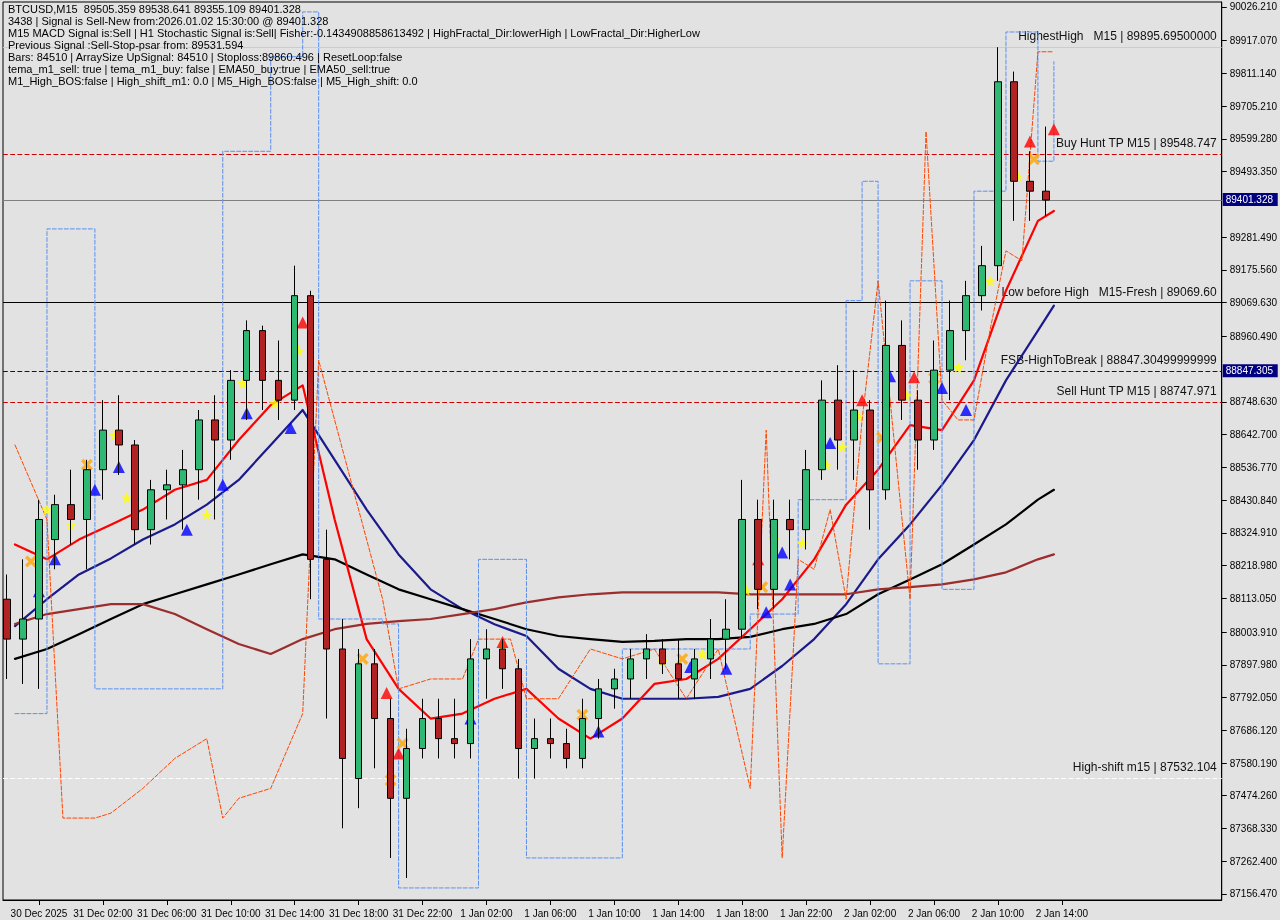 The image size is (1280, 920). What do you see at coordinates (1253, 763) in the screenshot?
I see `y-tick-label: 87580.190` at bounding box center [1253, 763].